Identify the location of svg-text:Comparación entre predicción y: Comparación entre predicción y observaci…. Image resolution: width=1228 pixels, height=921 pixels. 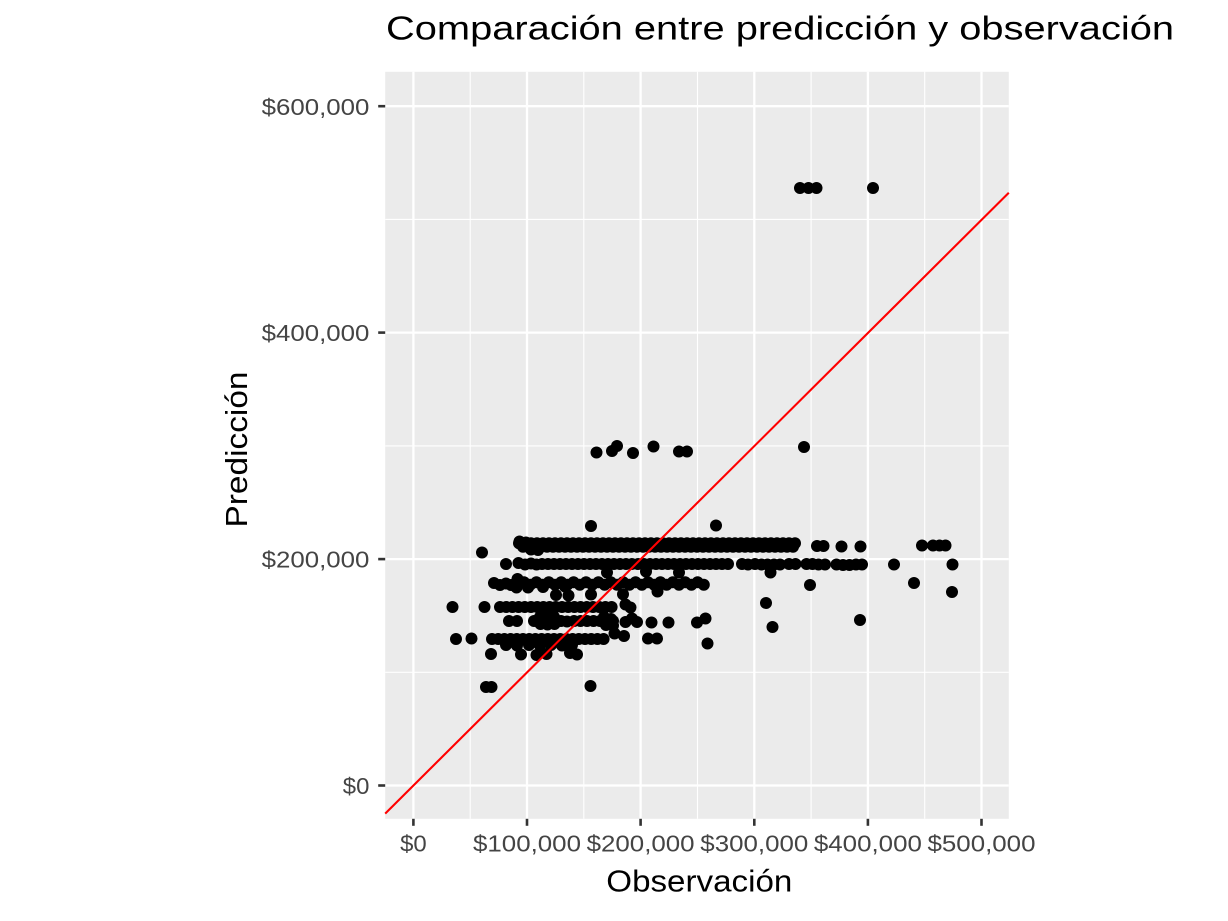
(780, 28).